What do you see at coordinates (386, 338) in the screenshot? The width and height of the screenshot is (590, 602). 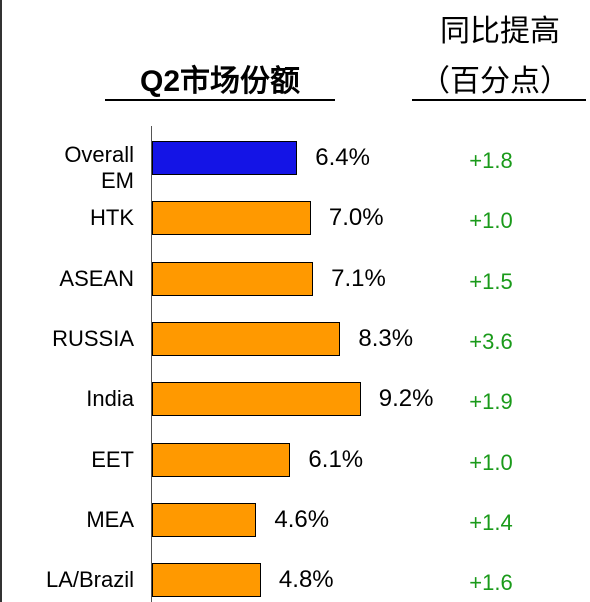 I see `value-label: 8.3%` at bounding box center [386, 338].